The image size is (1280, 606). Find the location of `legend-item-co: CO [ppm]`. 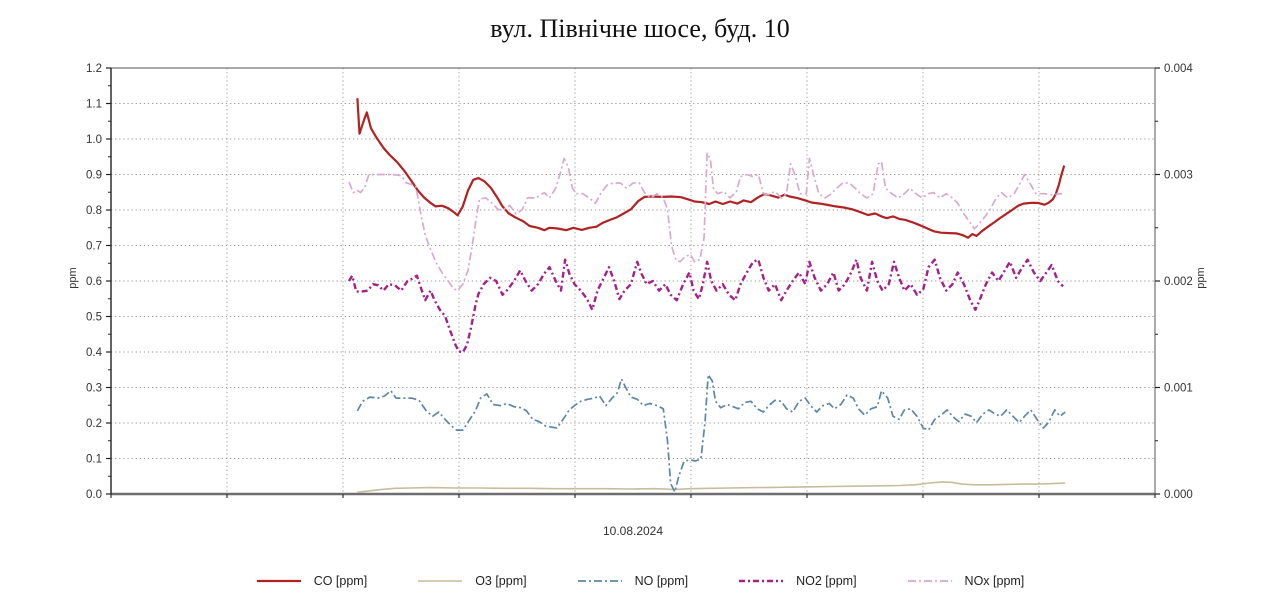

legend-item-co: CO [ppm] is located at coordinates (312, 581).